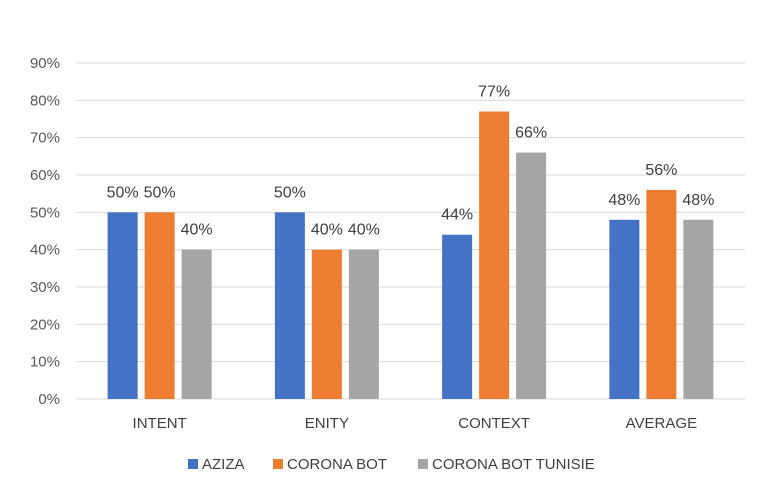 This screenshot has height=494, width=779. What do you see at coordinates (45, 212) in the screenshot?
I see `y-tick-label: 50%` at bounding box center [45, 212].